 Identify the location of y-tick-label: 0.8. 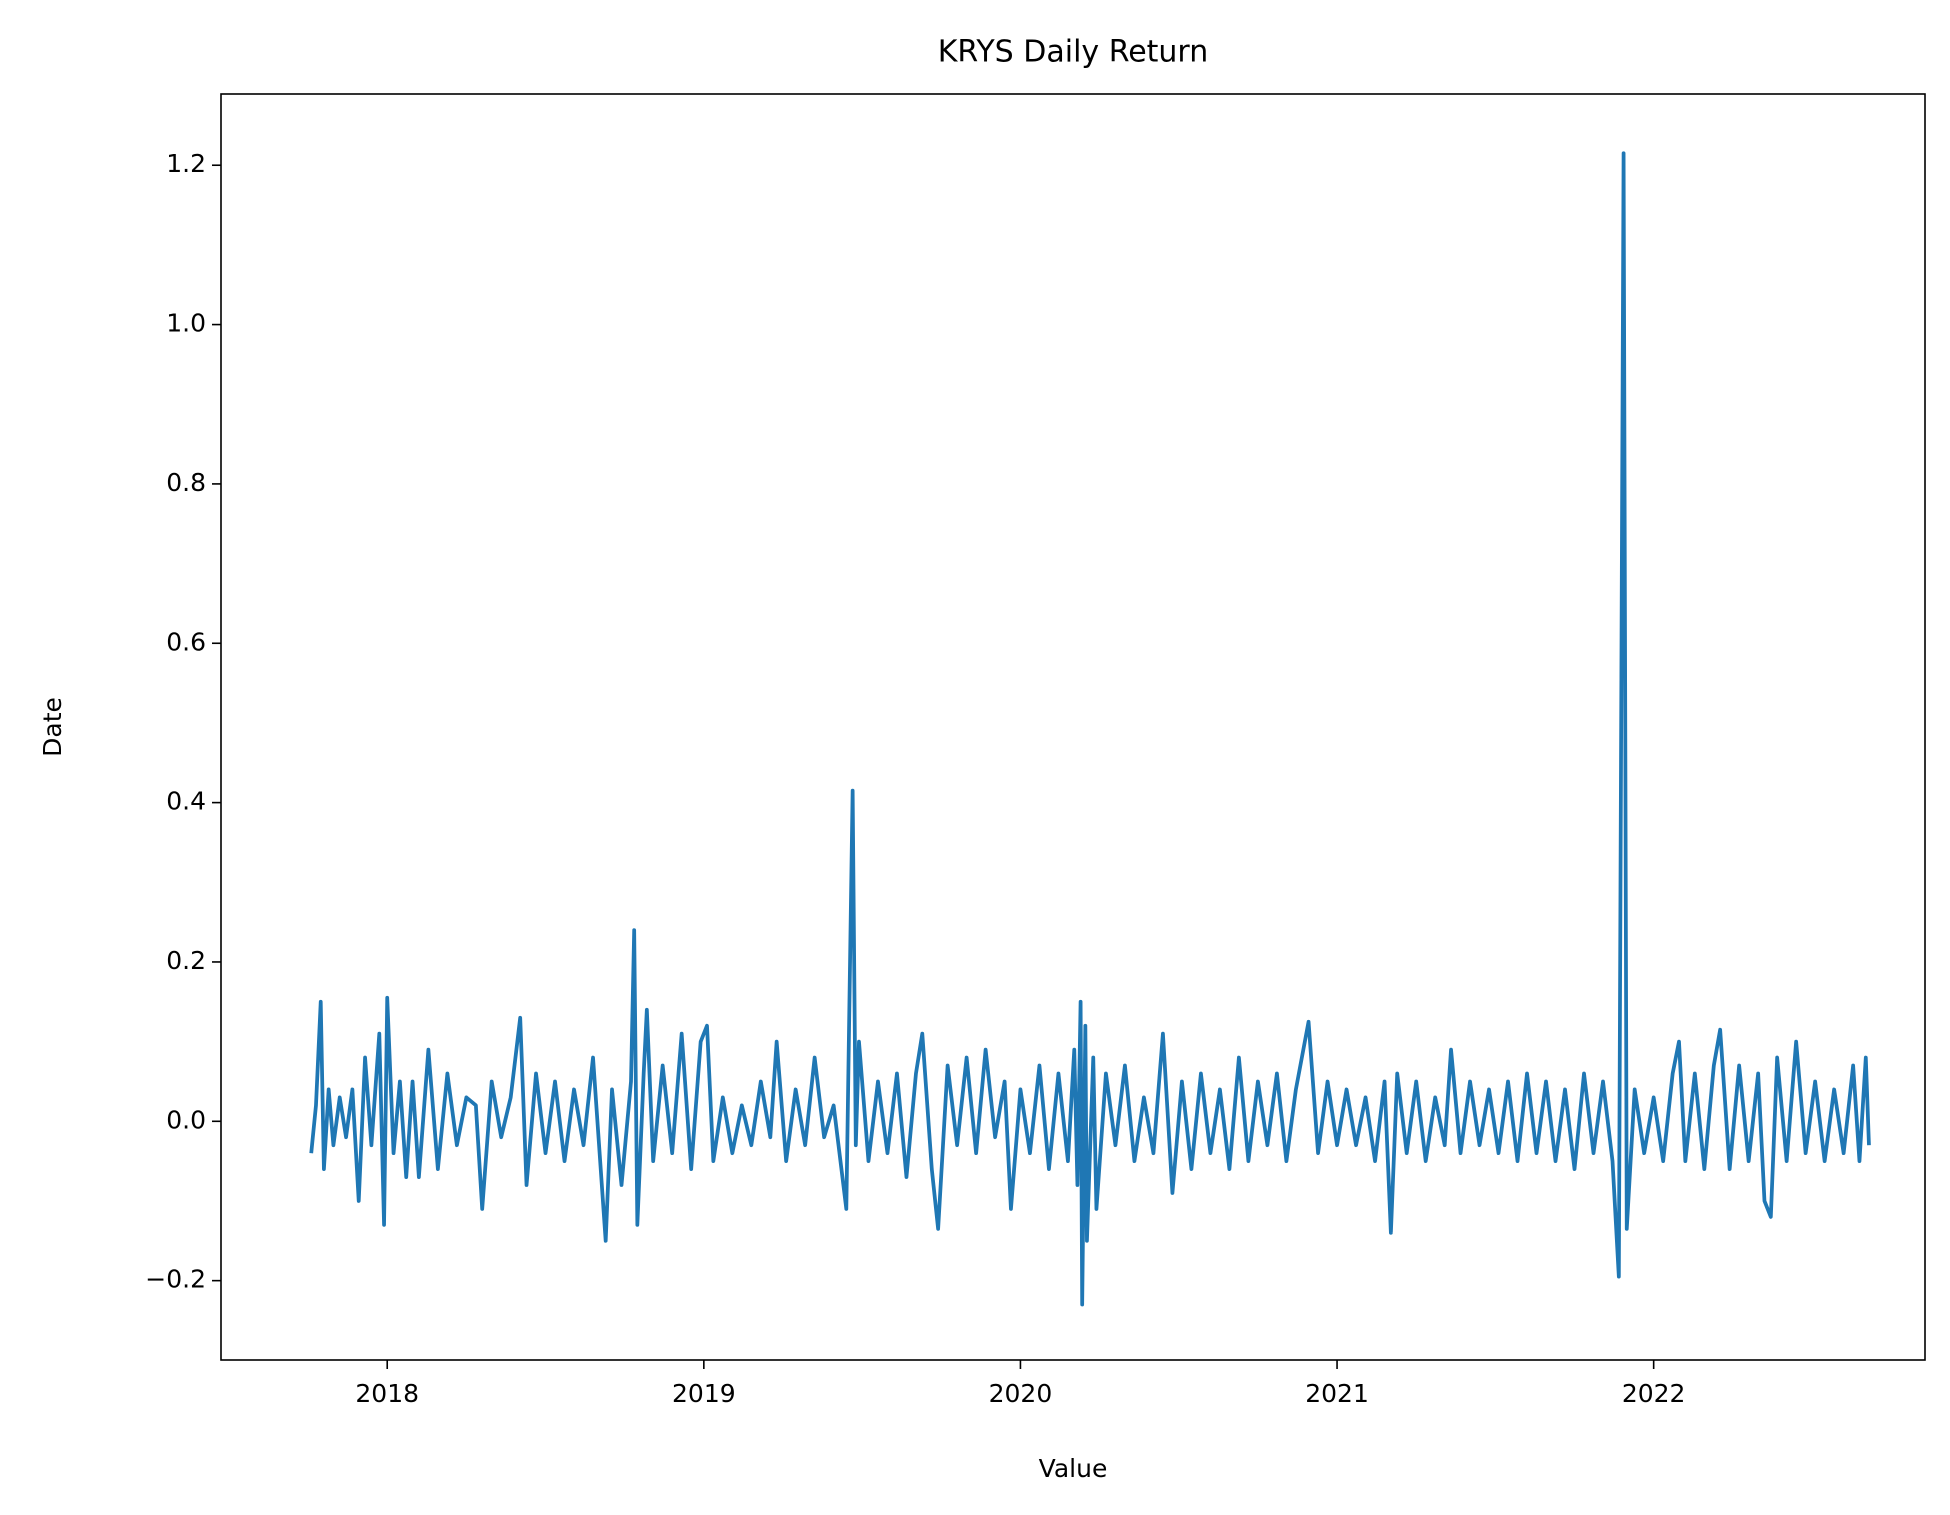
(186, 482).